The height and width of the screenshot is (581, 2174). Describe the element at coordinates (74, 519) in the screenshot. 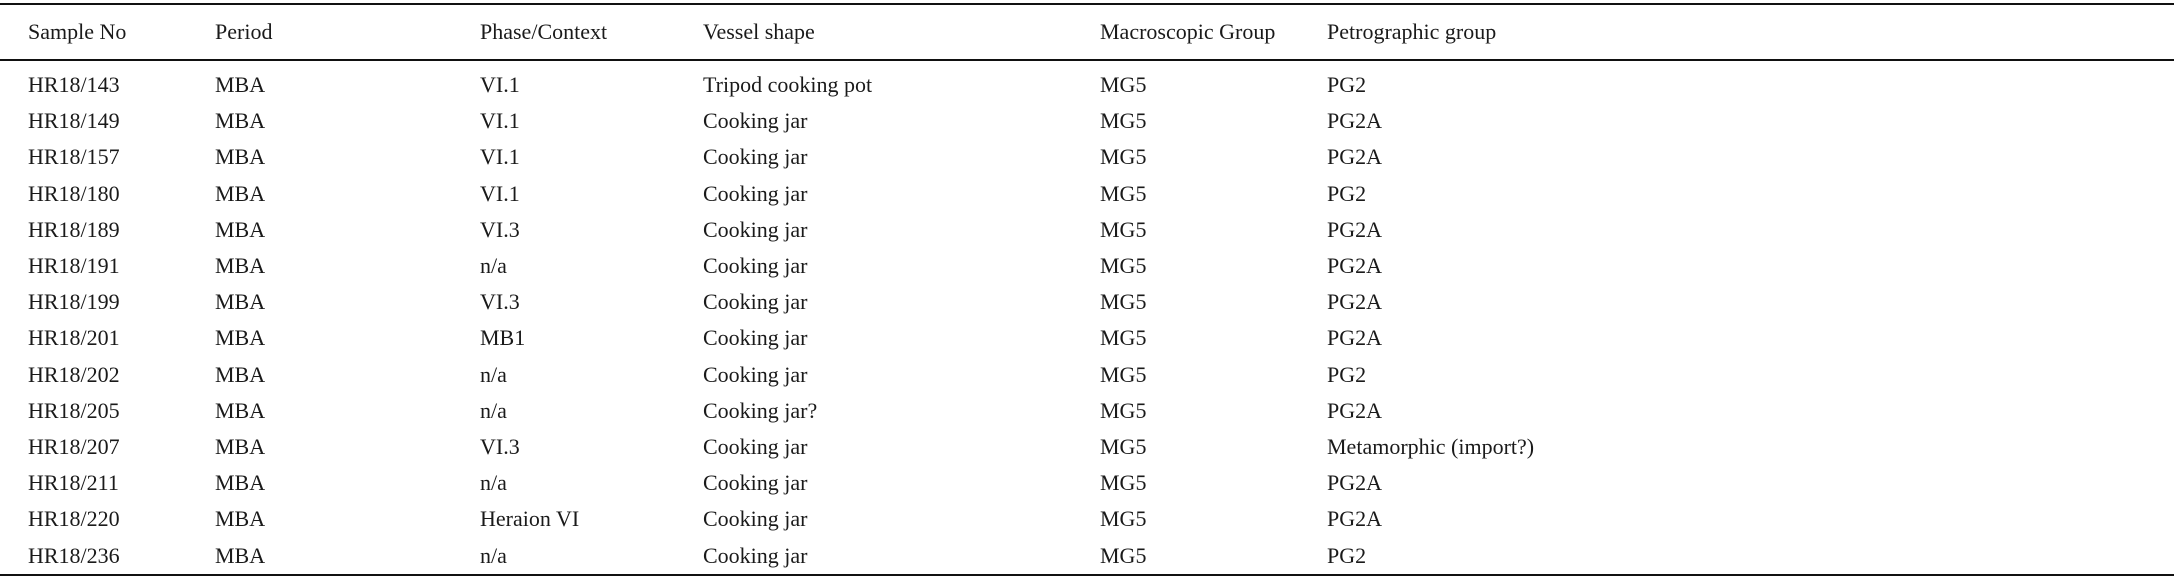

I see `cell-sample-no: HR18/220` at that location.